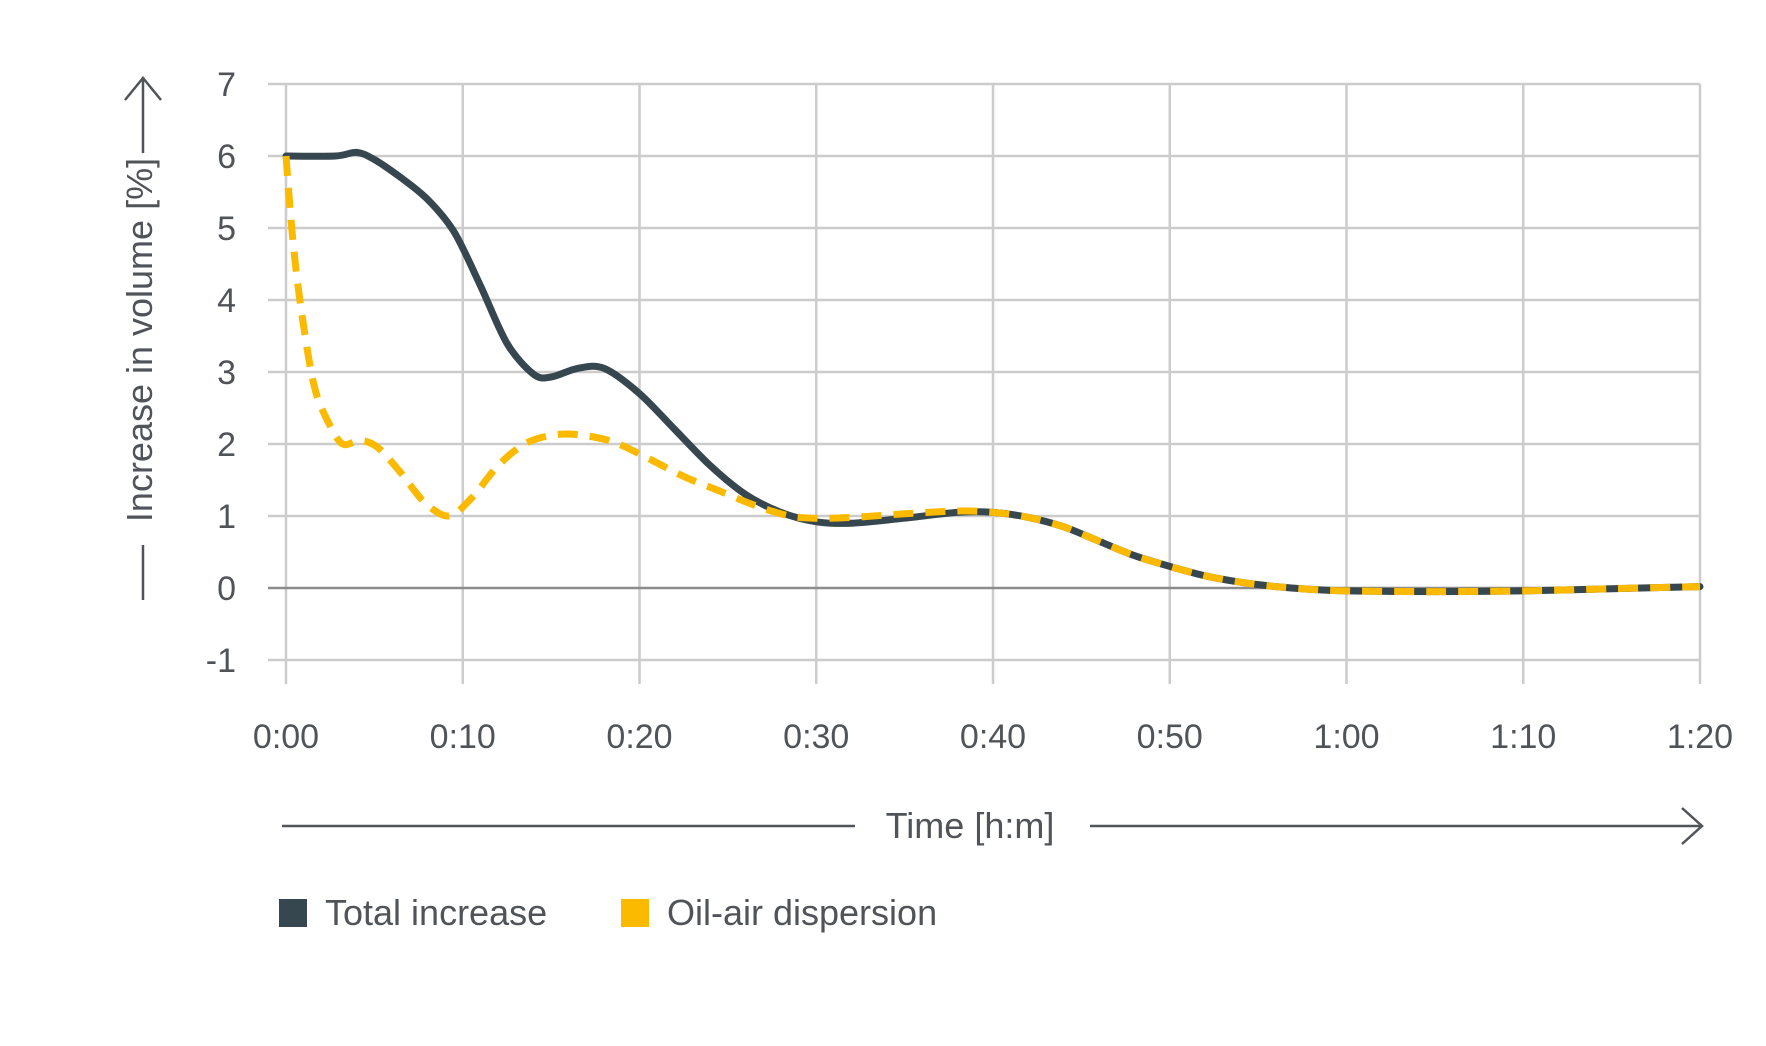  What do you see at coordinates (970, 825) in the screenshot?
I see `x-axis-title: Time [h:m]` at bounding box center [970, 825].